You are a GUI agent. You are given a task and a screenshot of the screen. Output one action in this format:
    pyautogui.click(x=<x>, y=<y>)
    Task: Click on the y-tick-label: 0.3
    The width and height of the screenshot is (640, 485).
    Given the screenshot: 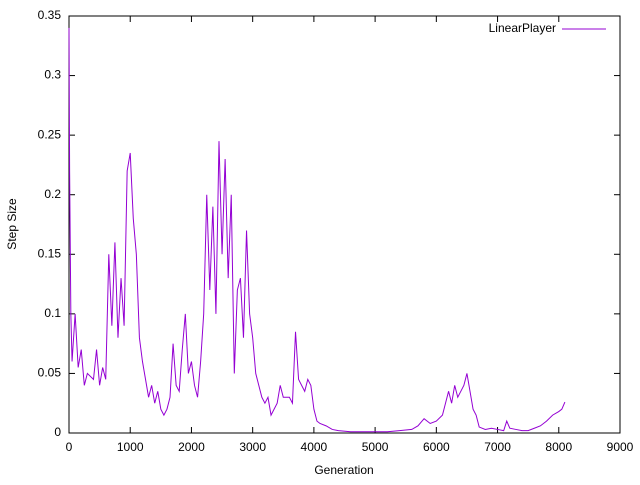 What is the action you would take?
    pyautogui.click(x=52, y=75)
    